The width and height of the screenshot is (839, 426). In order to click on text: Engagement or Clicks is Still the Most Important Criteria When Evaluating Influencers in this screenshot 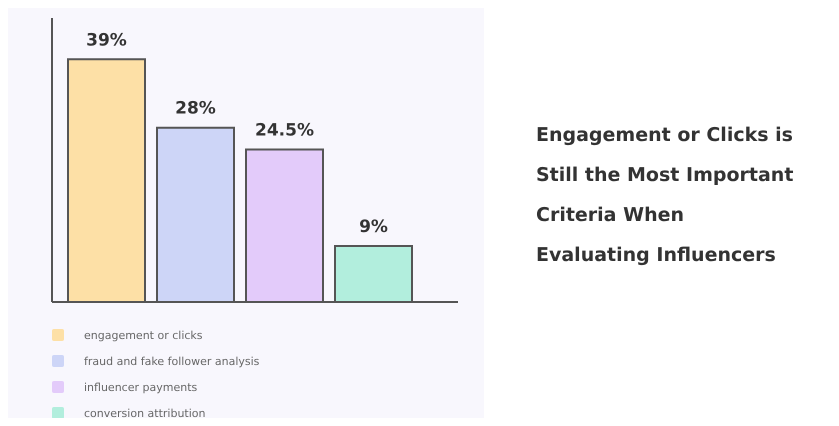, I will do `click(665, 195)`.